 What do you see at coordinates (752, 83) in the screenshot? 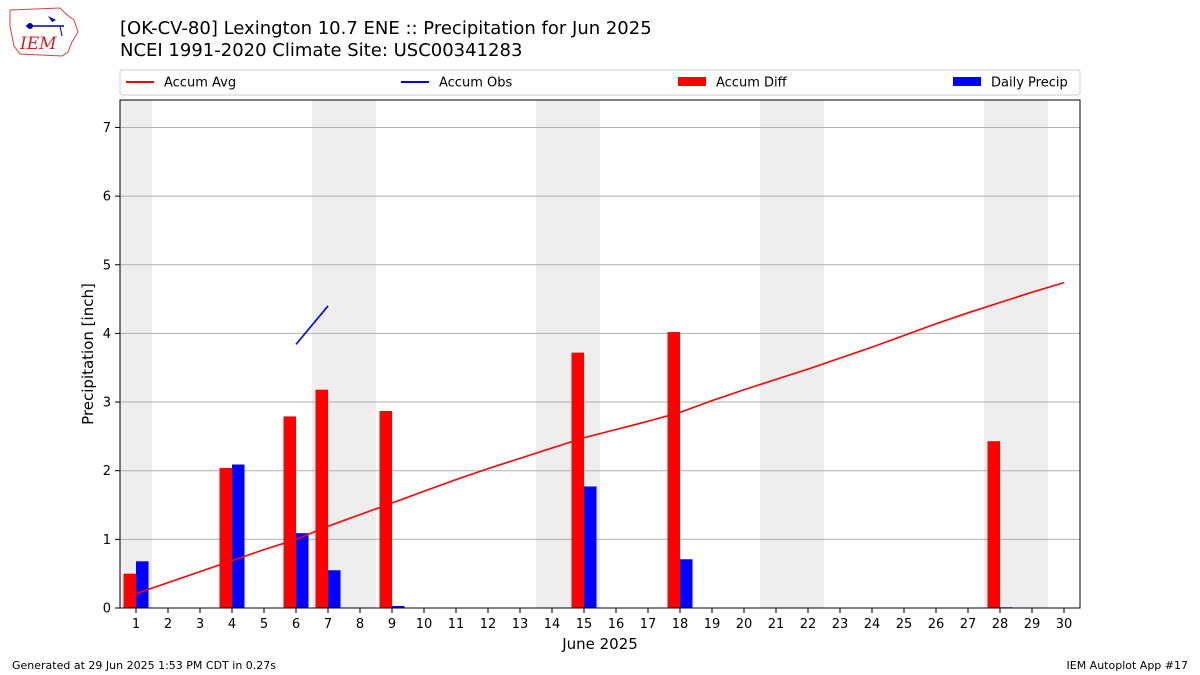
I see `legend-label-accum-diff: Accum Diff` at bounding box center [752, 83].